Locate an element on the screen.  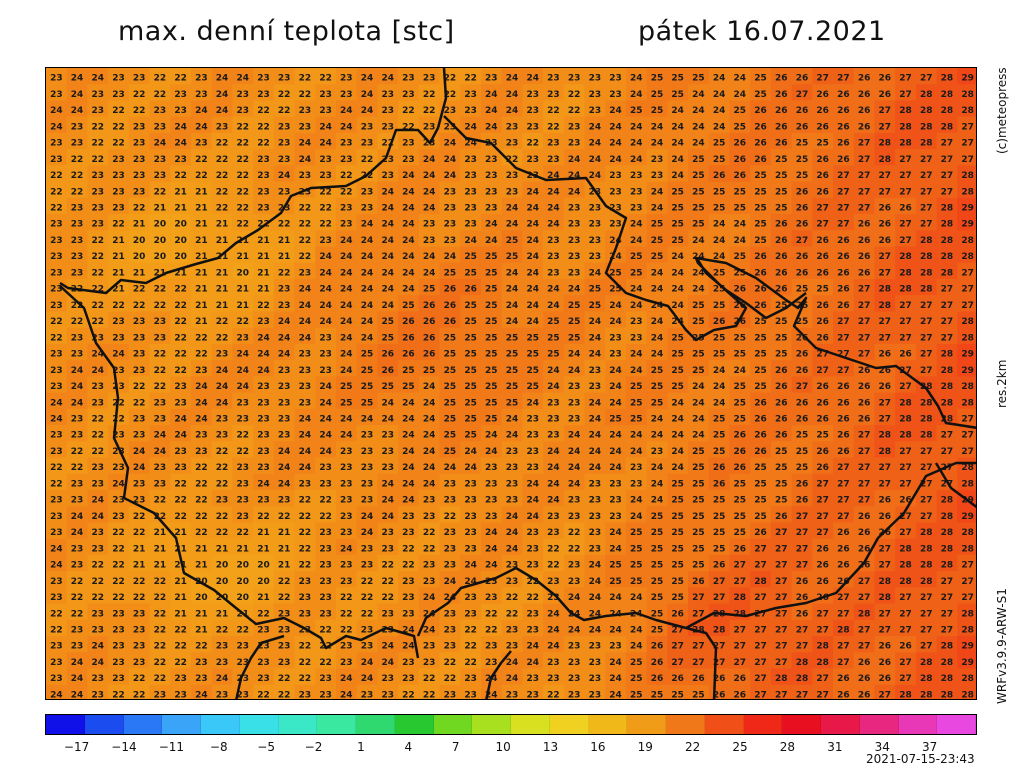
temperature-value: 29 is located at coordinates (967, 663).